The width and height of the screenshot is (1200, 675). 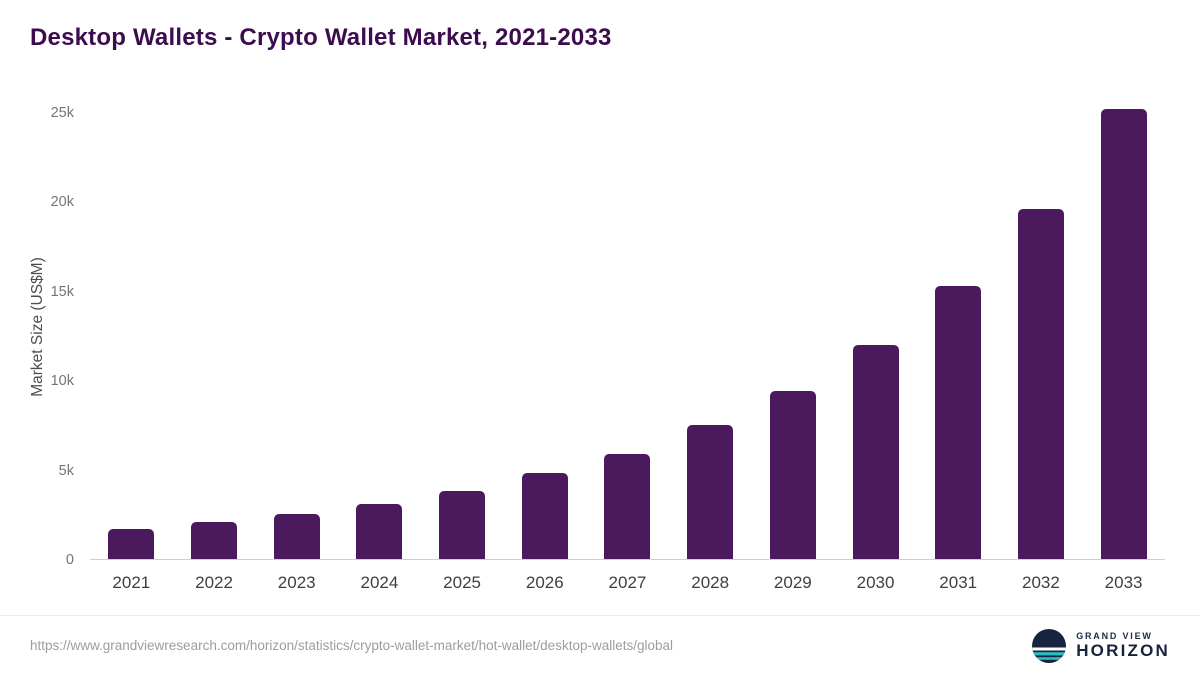 What do you see at coordinates (214, 540) in the screenshot?
I see `bar-2022` at bounding box center [214, 540].